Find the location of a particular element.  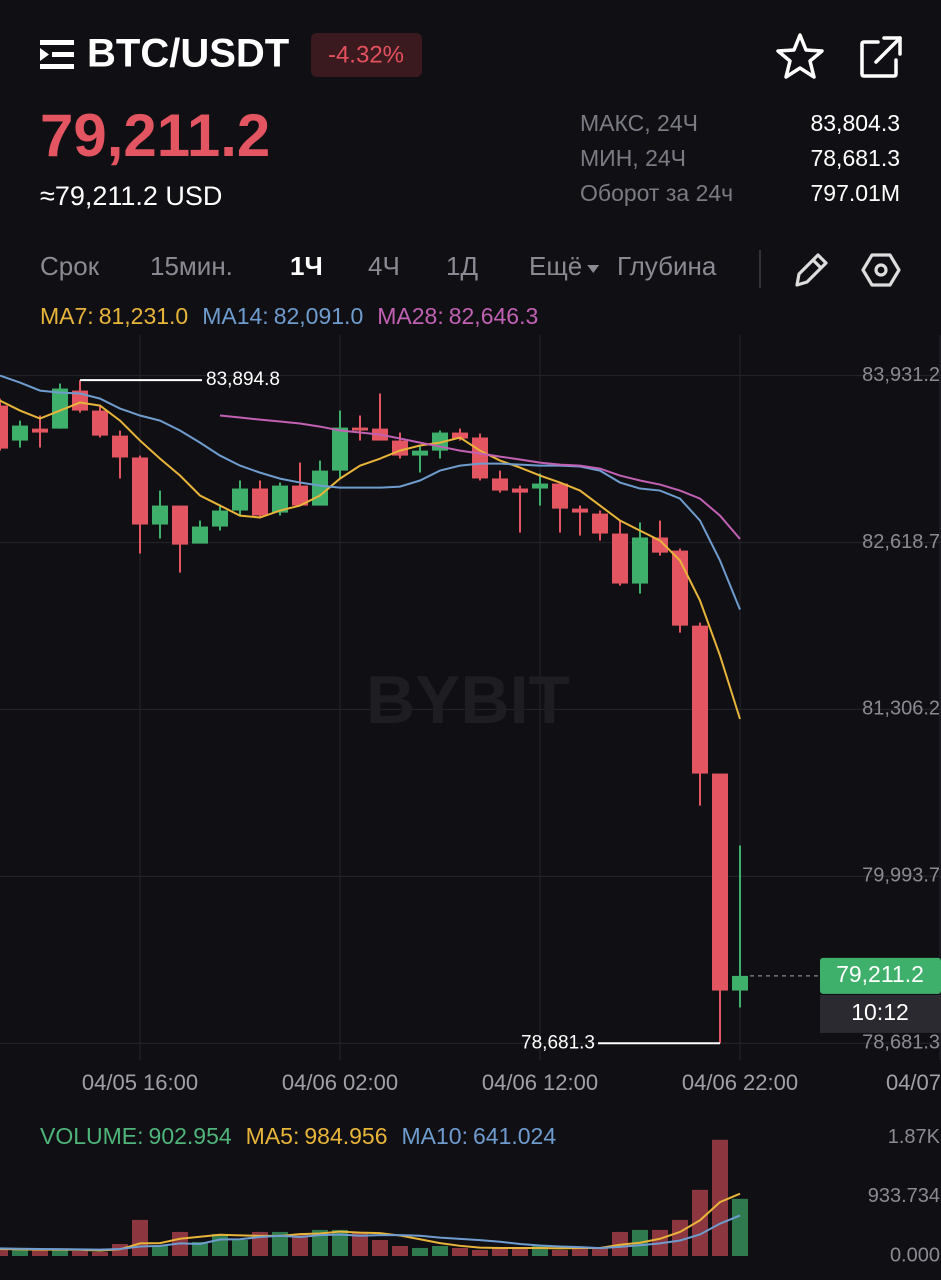

stat-label: Оборот за 24ч is located at coordinates (656, 193).